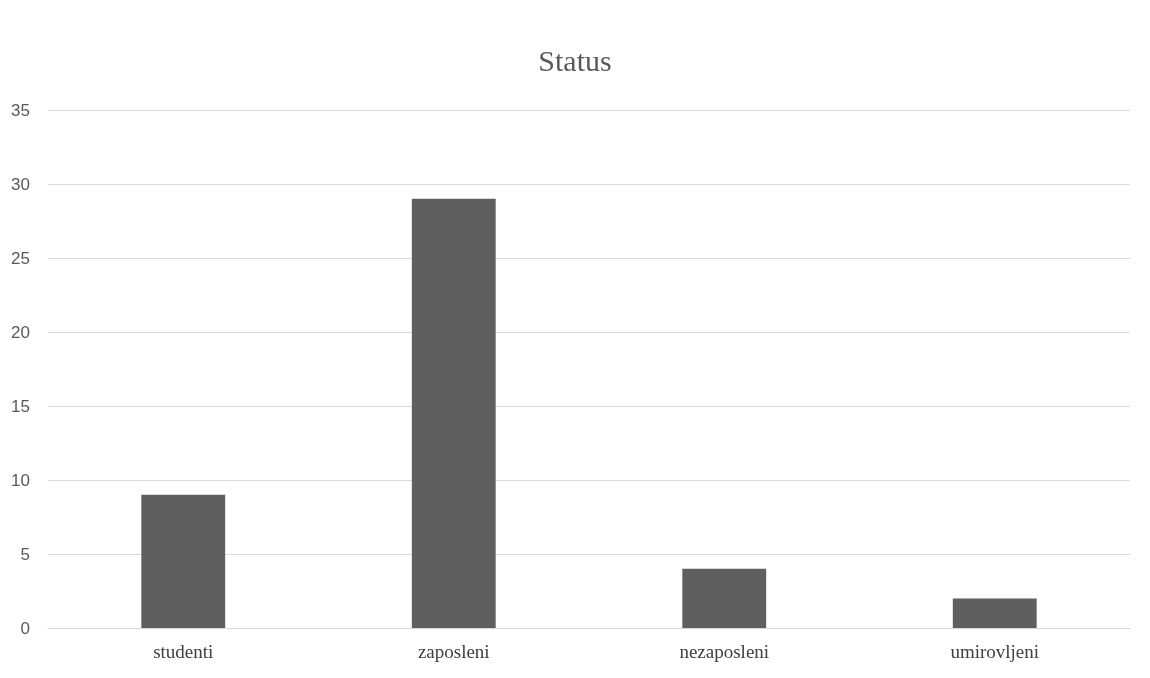 The width and height of the screenshot is (1150, 678). What do you see at coordinates (724, 651) in the screenshot?
I see `x-tick-label: nezaposleni` at bounding box center [724, 651].